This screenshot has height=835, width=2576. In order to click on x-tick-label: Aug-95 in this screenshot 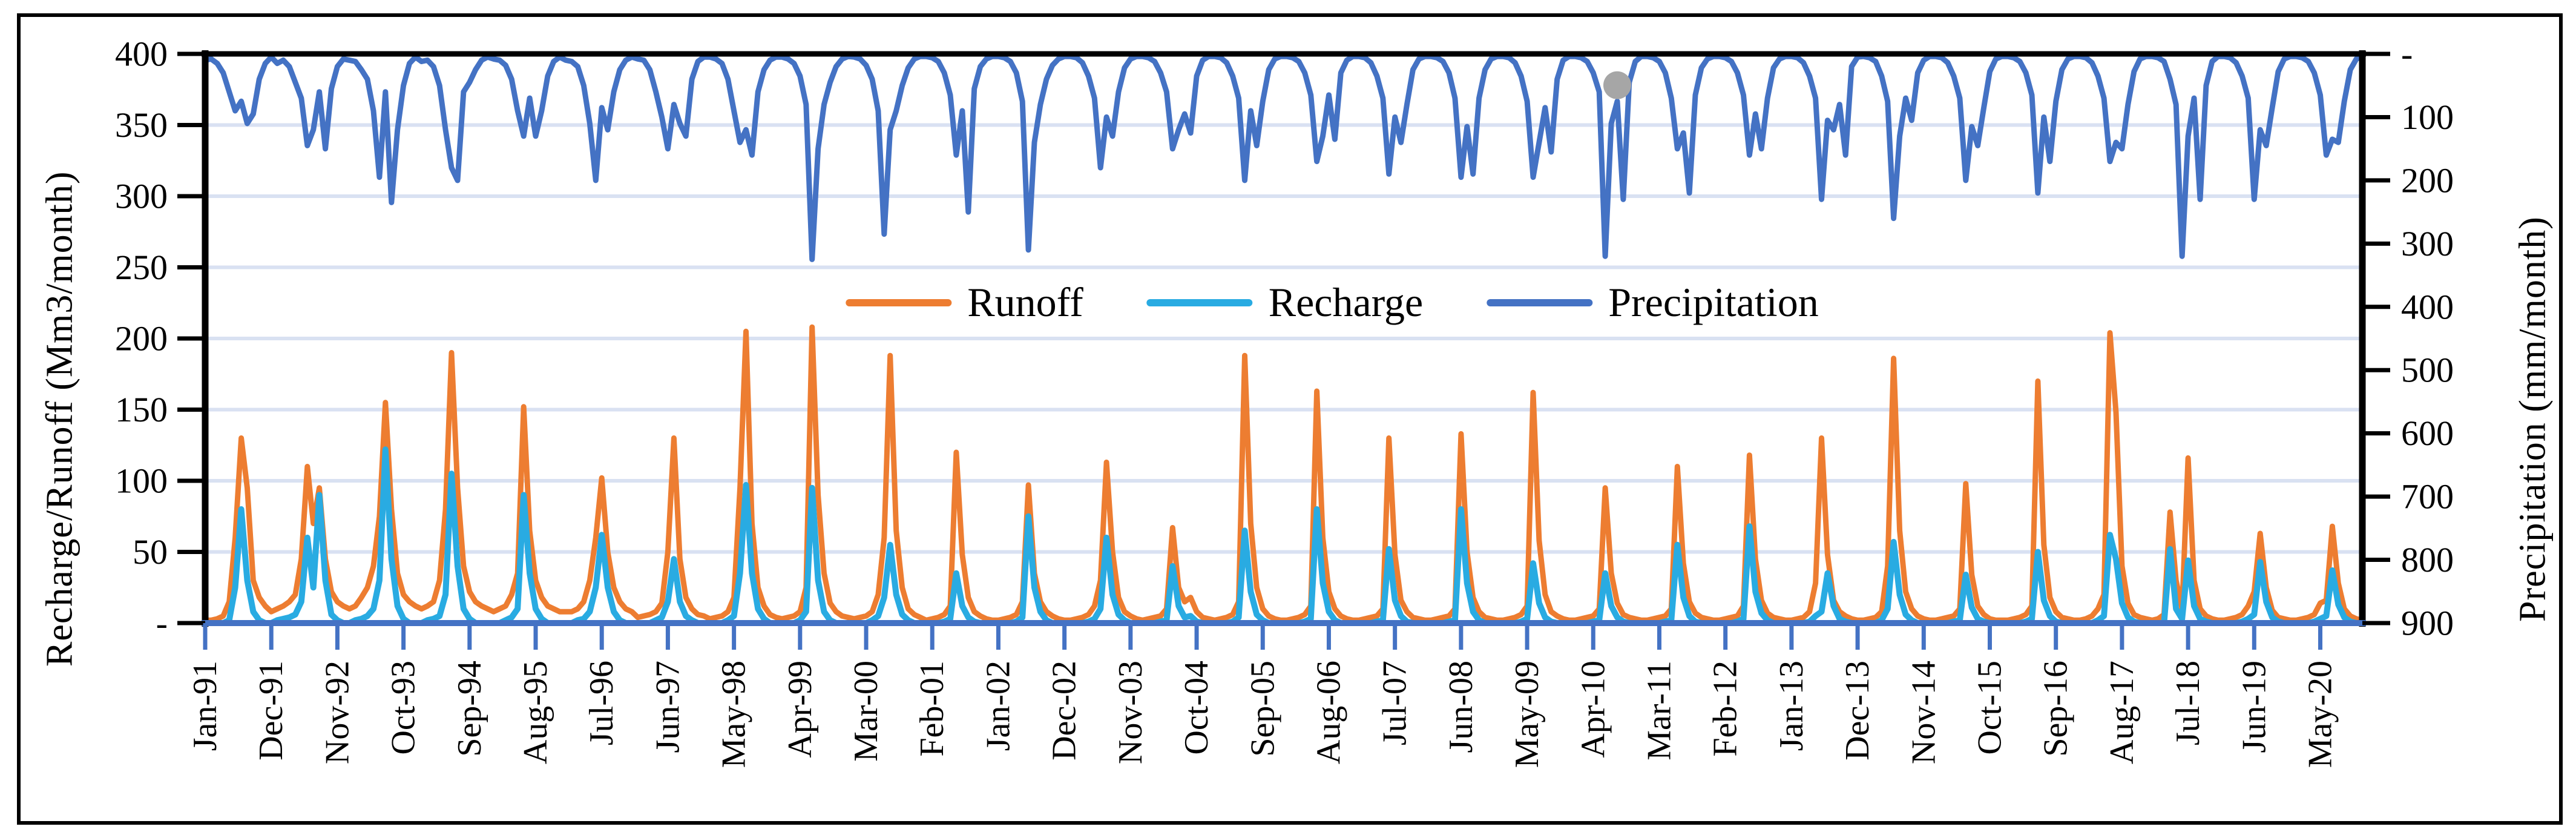, I will do `click(535, 712)`.